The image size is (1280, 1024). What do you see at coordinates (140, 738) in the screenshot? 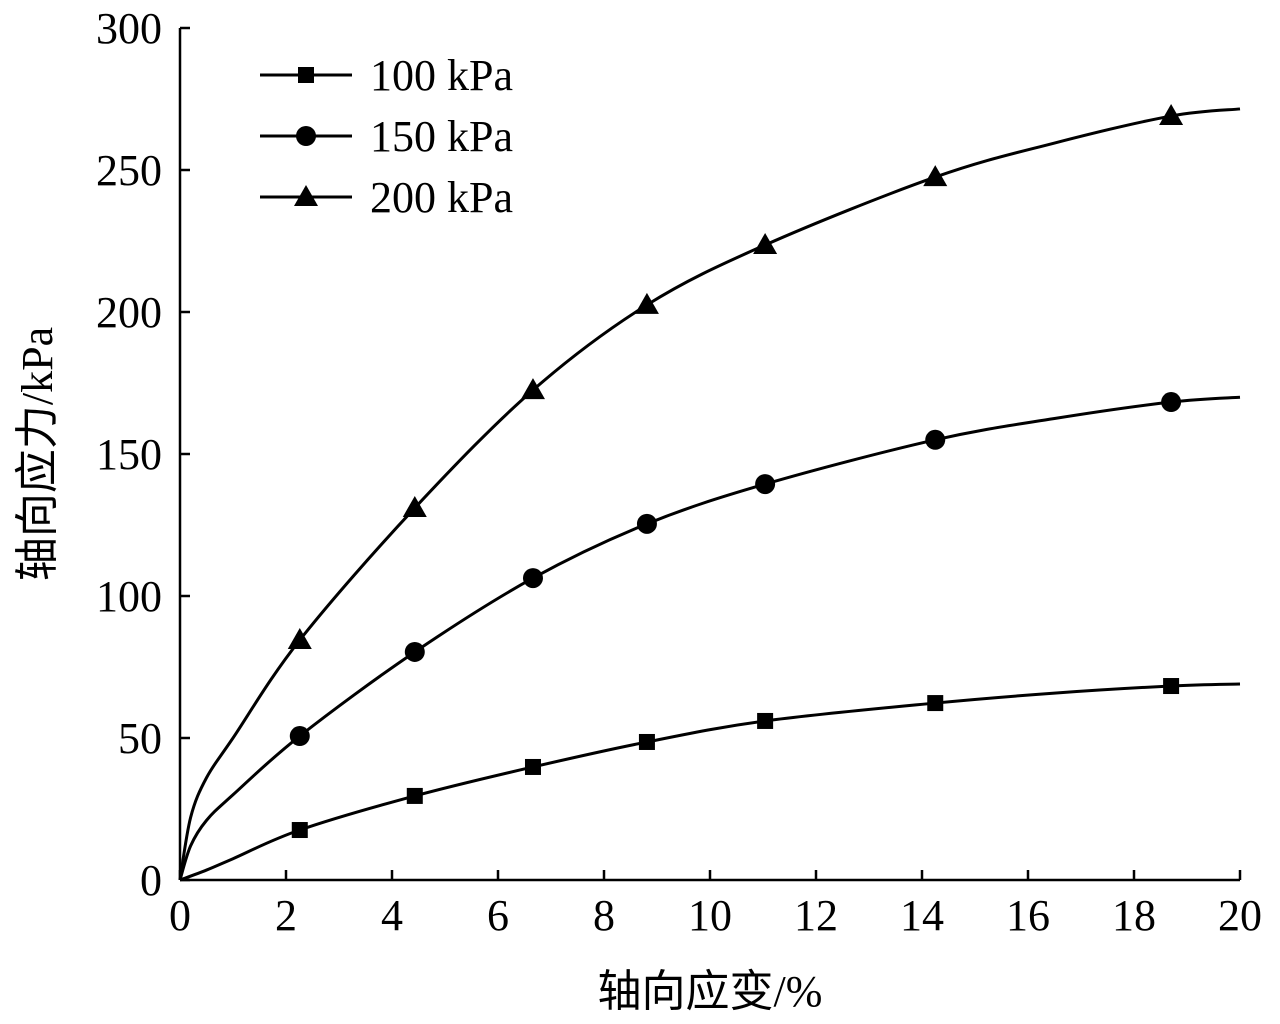
I see `y-tick-label: 50` at bounding box center [140, 738].